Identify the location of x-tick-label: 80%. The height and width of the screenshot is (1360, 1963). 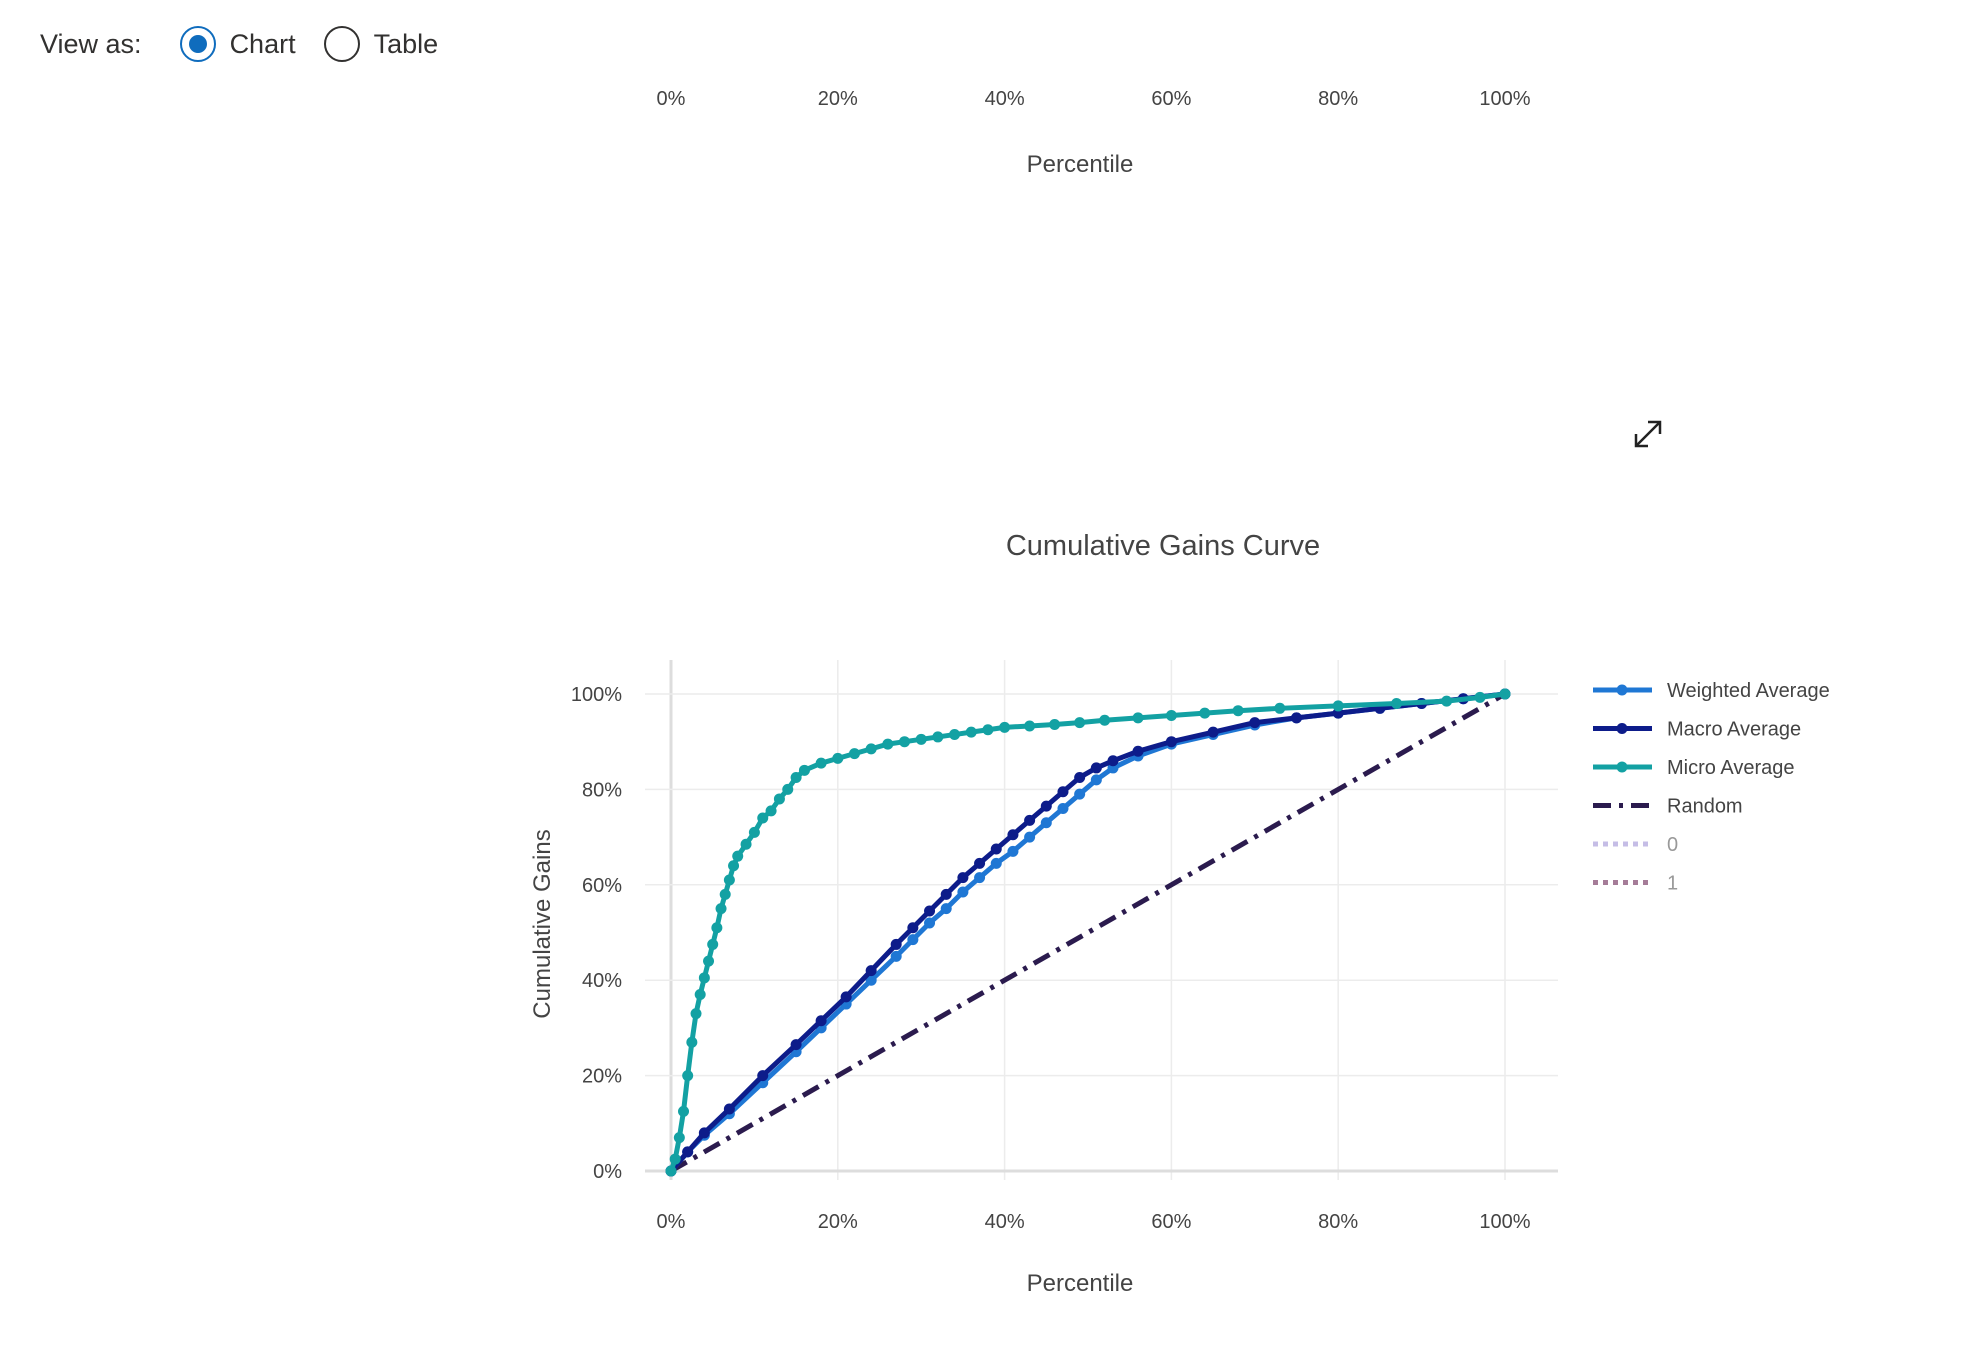
(1338, 1222).